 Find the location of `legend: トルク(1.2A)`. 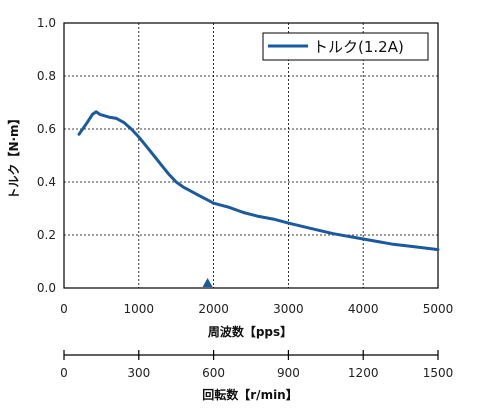

legend: トルク(1.2A) is located at coordinates (345, 46).